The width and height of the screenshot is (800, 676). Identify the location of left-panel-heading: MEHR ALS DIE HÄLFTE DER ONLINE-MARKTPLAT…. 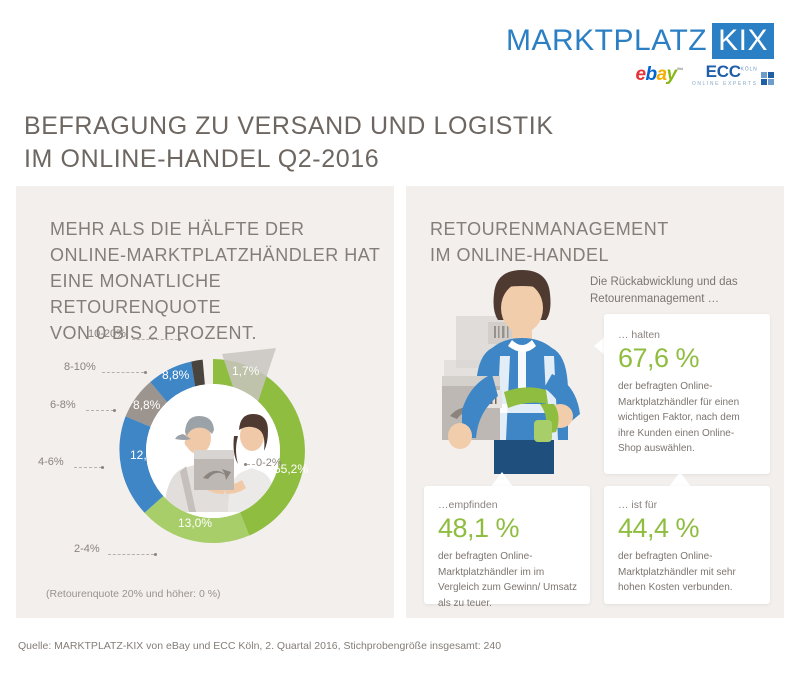
(222, 281).